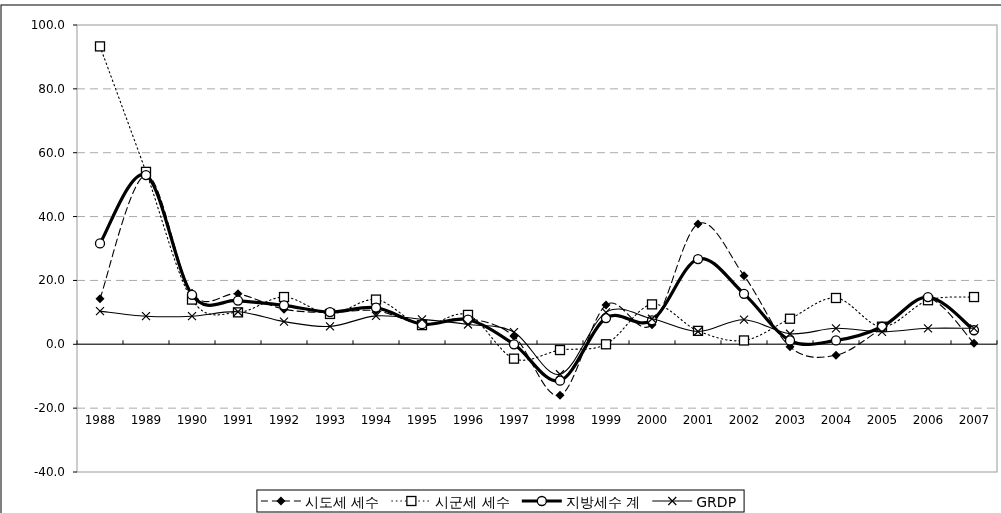  What do you see at coordinates (716, 502) in the screenshot?
I see `legend-label: GRDP` at bounding box center [716, 502].